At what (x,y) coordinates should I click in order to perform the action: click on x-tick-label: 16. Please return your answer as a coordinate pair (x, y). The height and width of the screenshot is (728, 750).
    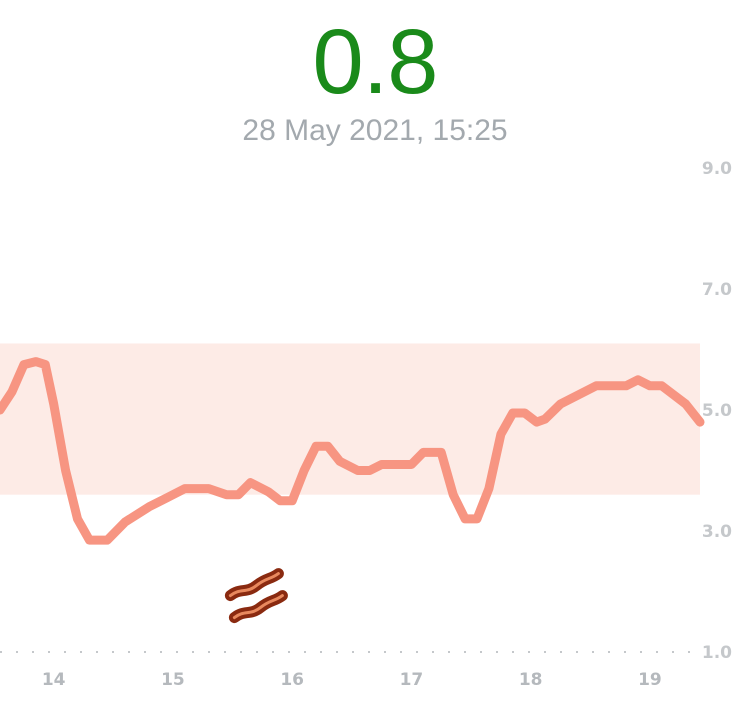
    Looking at the image, I should click on (292, 680).